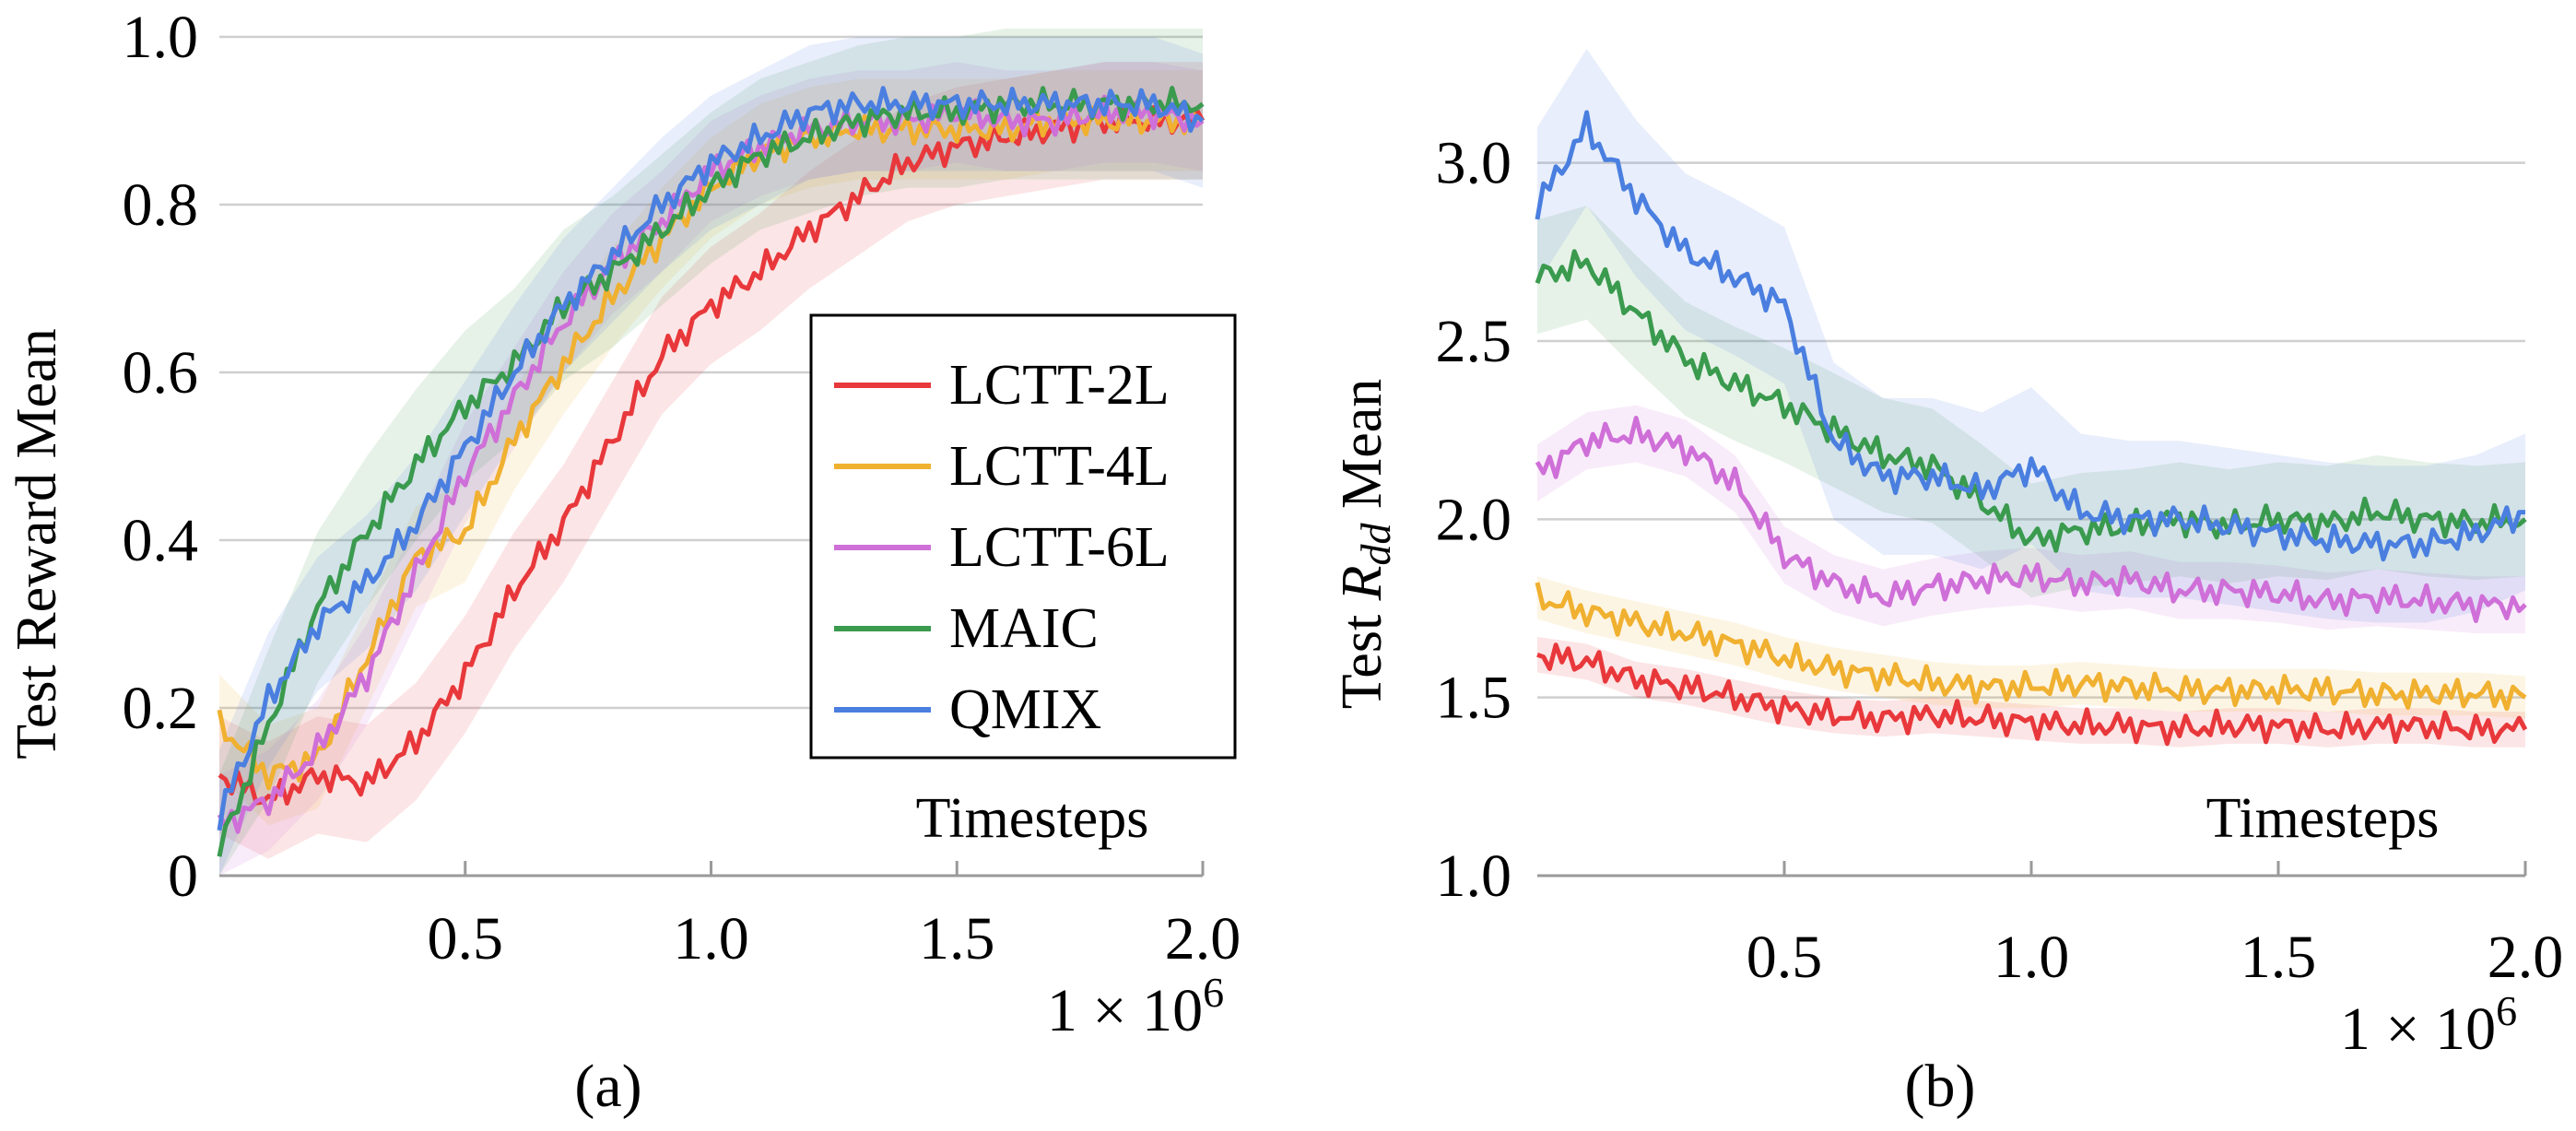  I want to click on y-tick-label: 2.0, so click(1474, 519).